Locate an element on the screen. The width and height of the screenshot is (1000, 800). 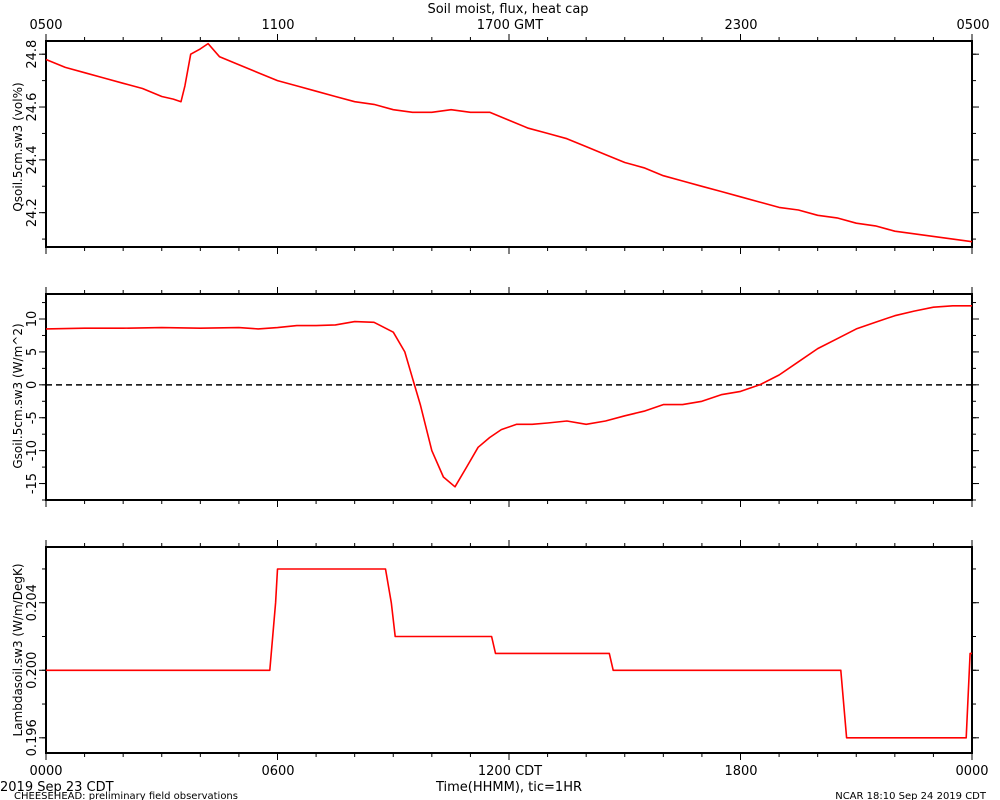
top-tick-label: 1700 GMT is located at coordinates (510, 25).